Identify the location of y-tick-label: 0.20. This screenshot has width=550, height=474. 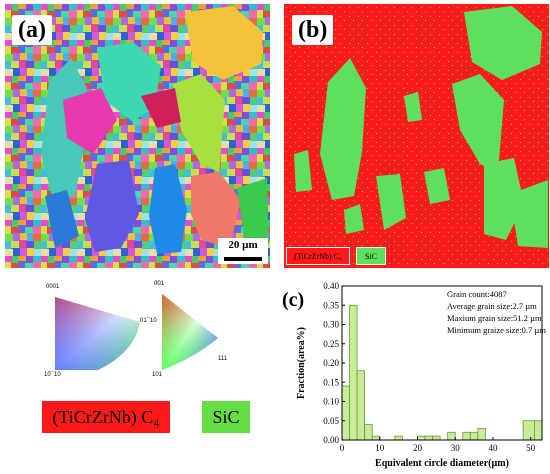
(331, 363).